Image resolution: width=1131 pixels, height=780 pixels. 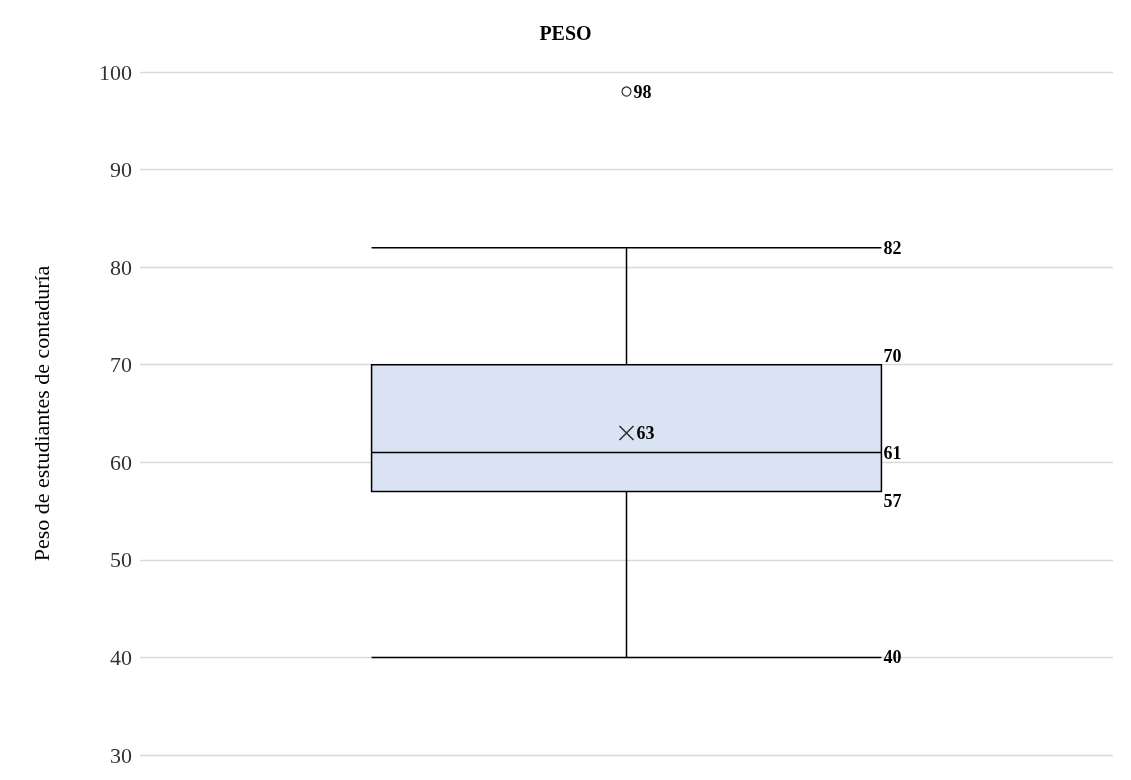 I want to click on annotation: 70, so click(x=892, y=355).